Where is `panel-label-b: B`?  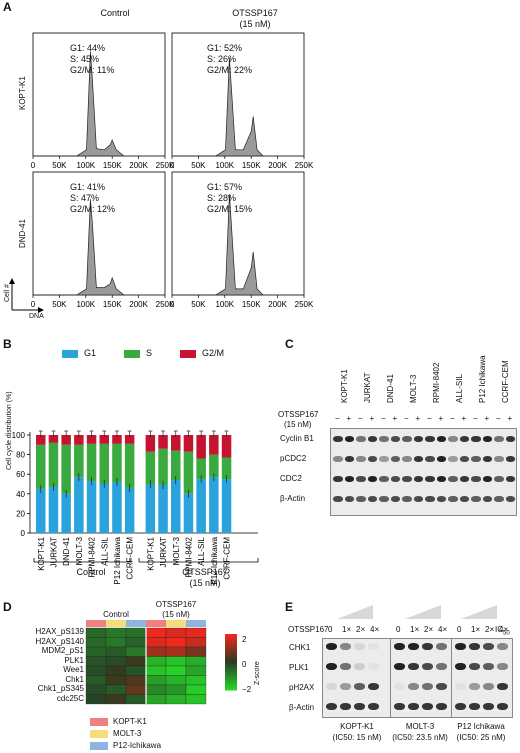
panel-label-b: B is located at coordinates (7, 344).